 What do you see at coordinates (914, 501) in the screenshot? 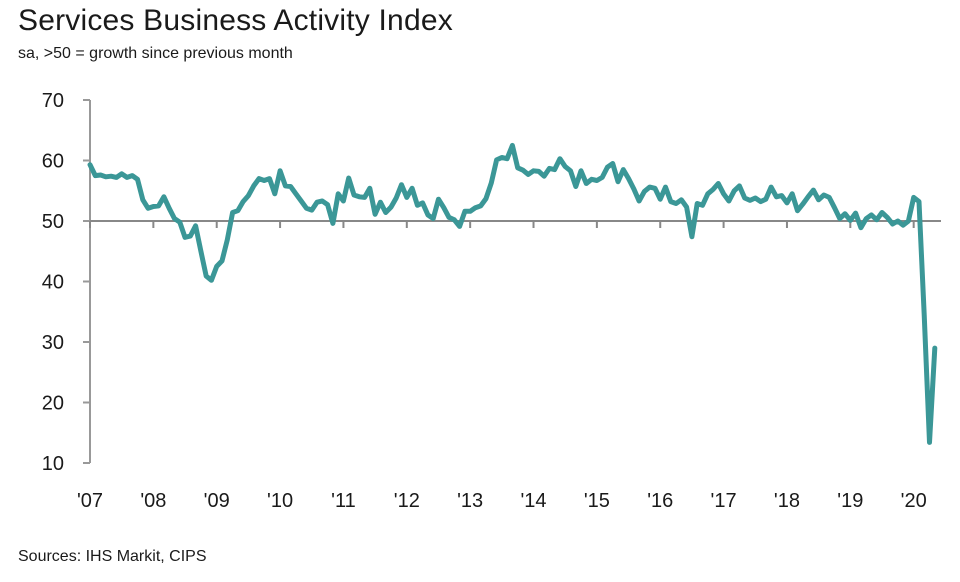
I see `x-tick-label: '20` at bounding box center [914, 501].